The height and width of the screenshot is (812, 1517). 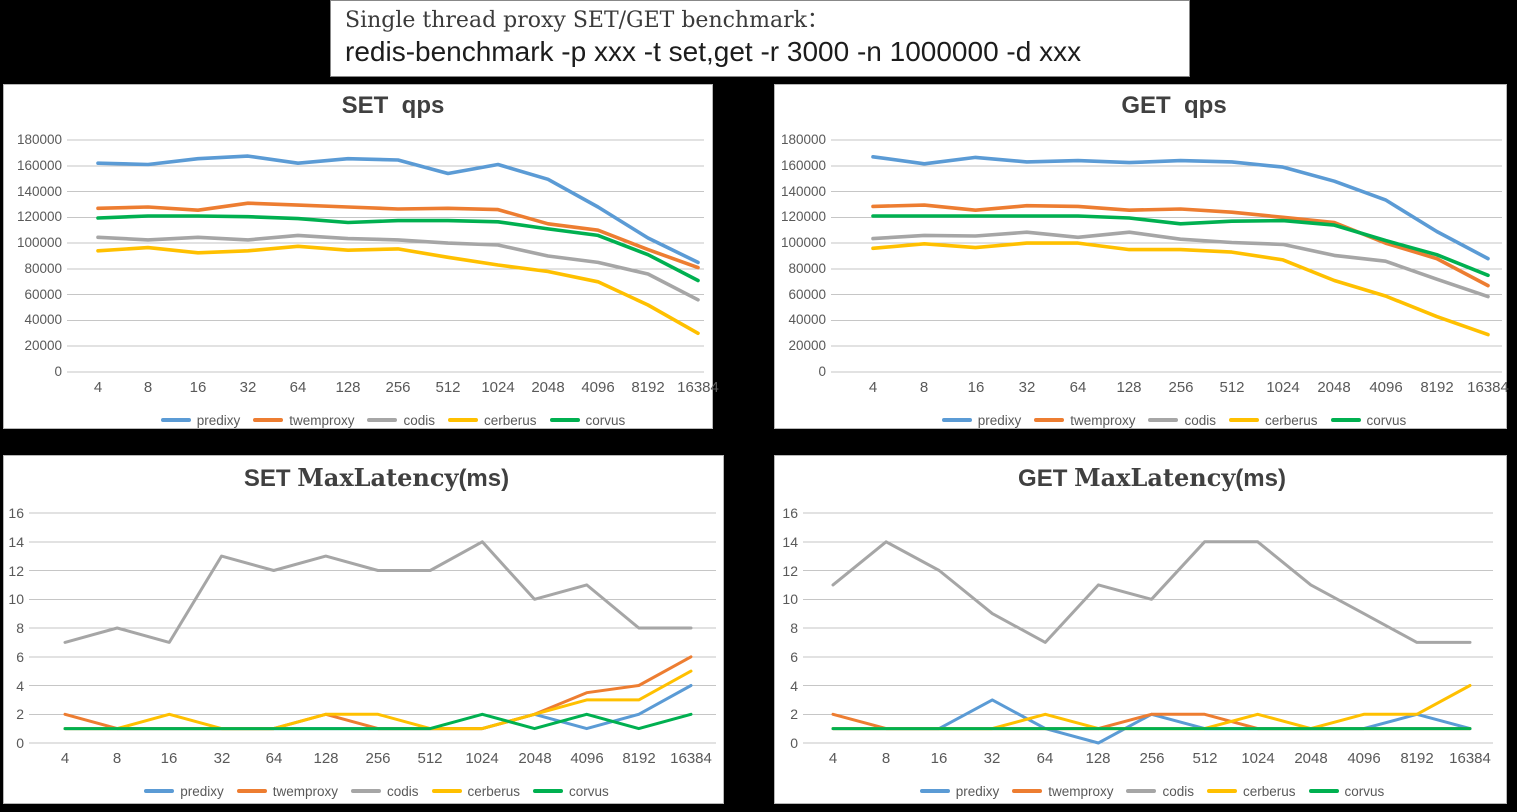 I want to click on series-line-twemproxy, so click(x=398, y=235).